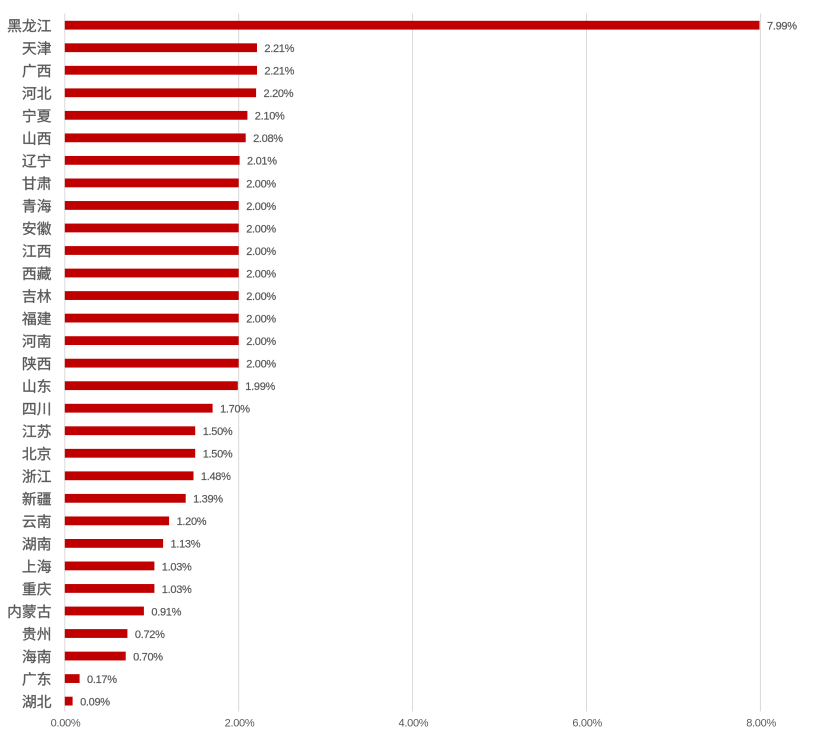 Image resolution: width=831 pixels, height=739 pixels. I want to click on svg-text: 0.17%, so click(102, 680).